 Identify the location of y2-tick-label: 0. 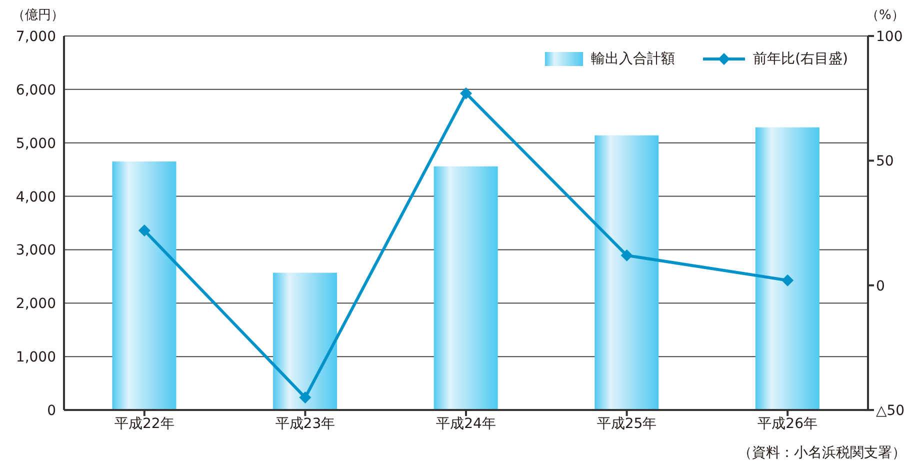
(880, 286).